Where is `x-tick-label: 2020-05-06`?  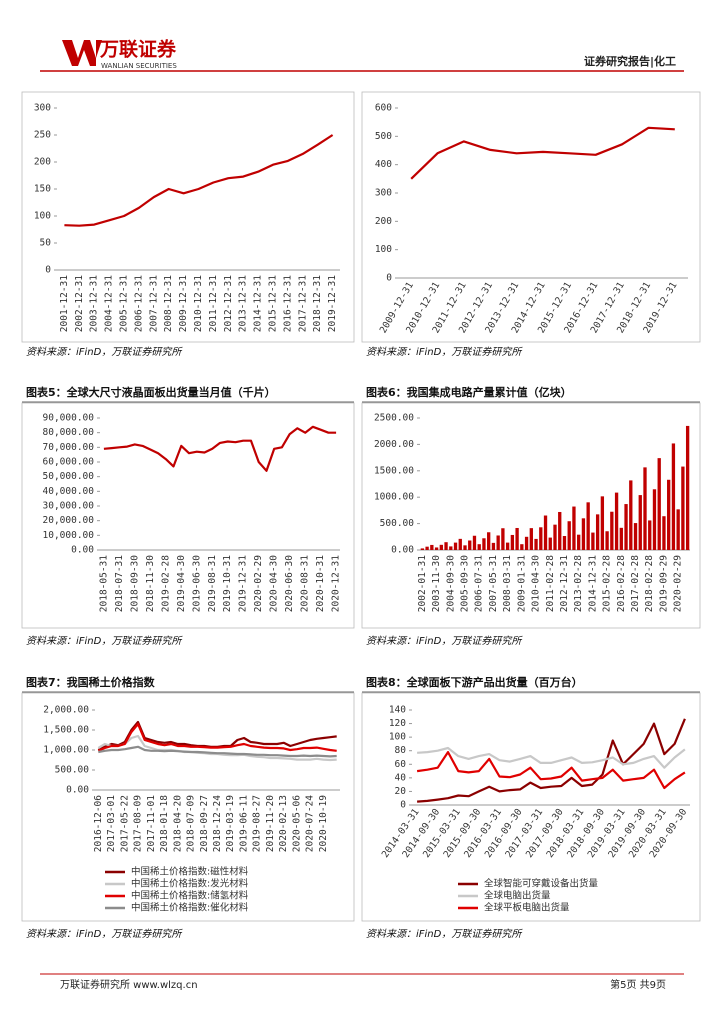 x-tick-label: 2020-05-06 is located at coordinates (296, 823).